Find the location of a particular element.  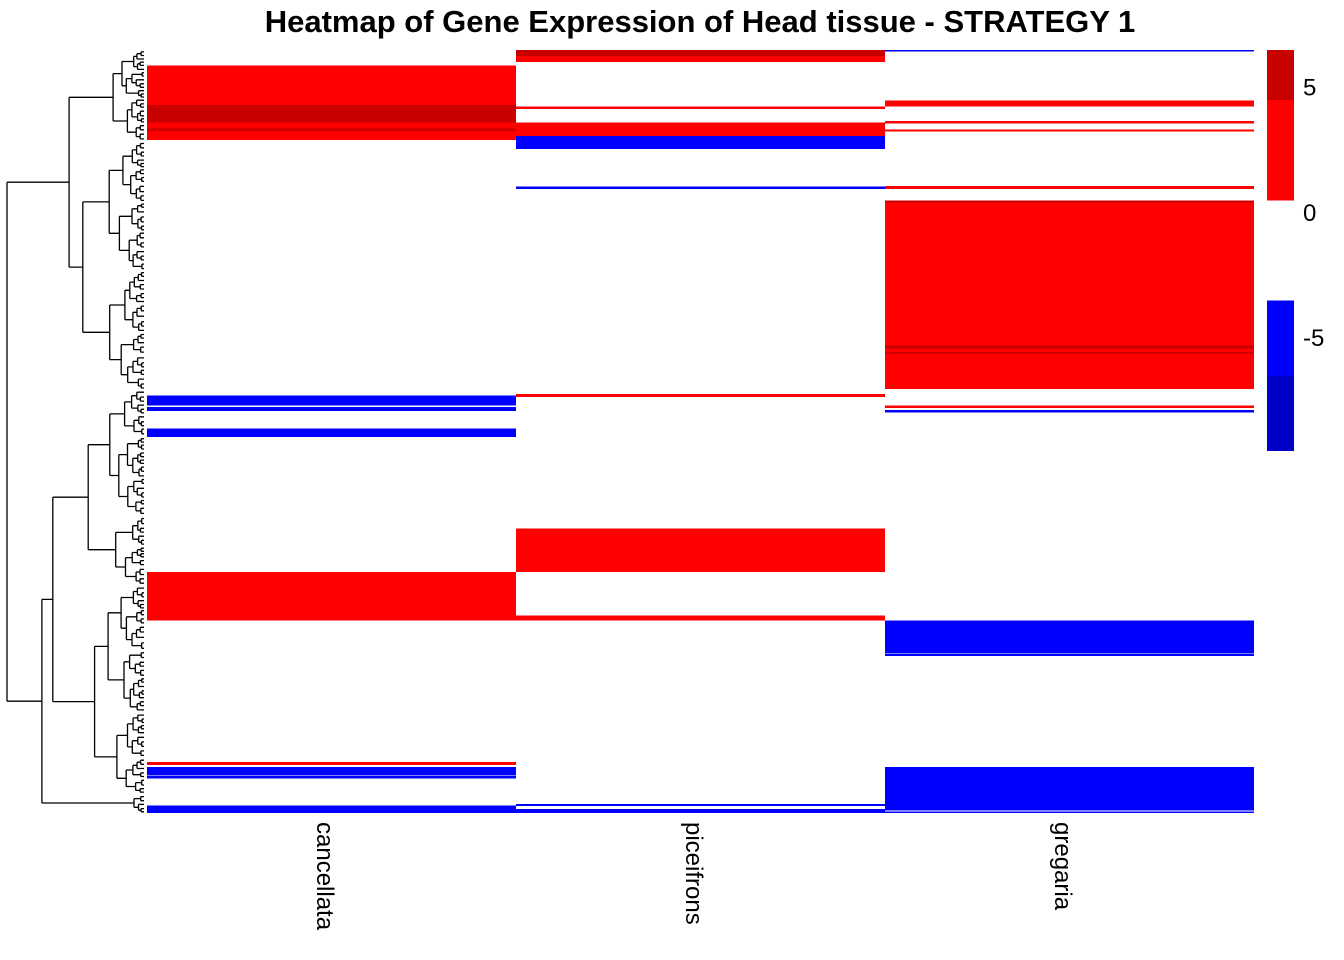

column-labels: cancellata piceifrons gregaria is located at coordinates (693, 876).